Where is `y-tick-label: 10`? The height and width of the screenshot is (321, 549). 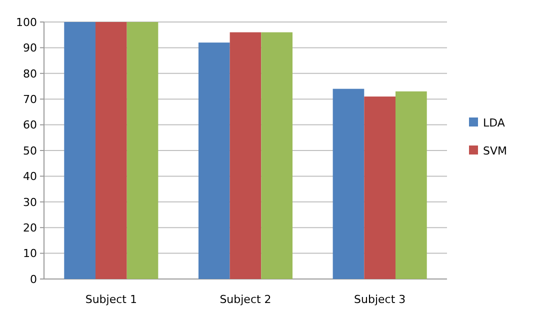 y-tick-label: 10 is located at coordinates (30, 253).